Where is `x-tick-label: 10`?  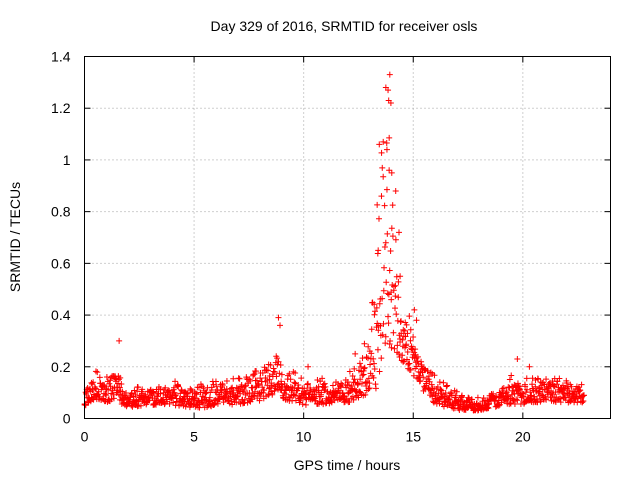
x-tick-label: 10 is located at coordinates (304, 437).